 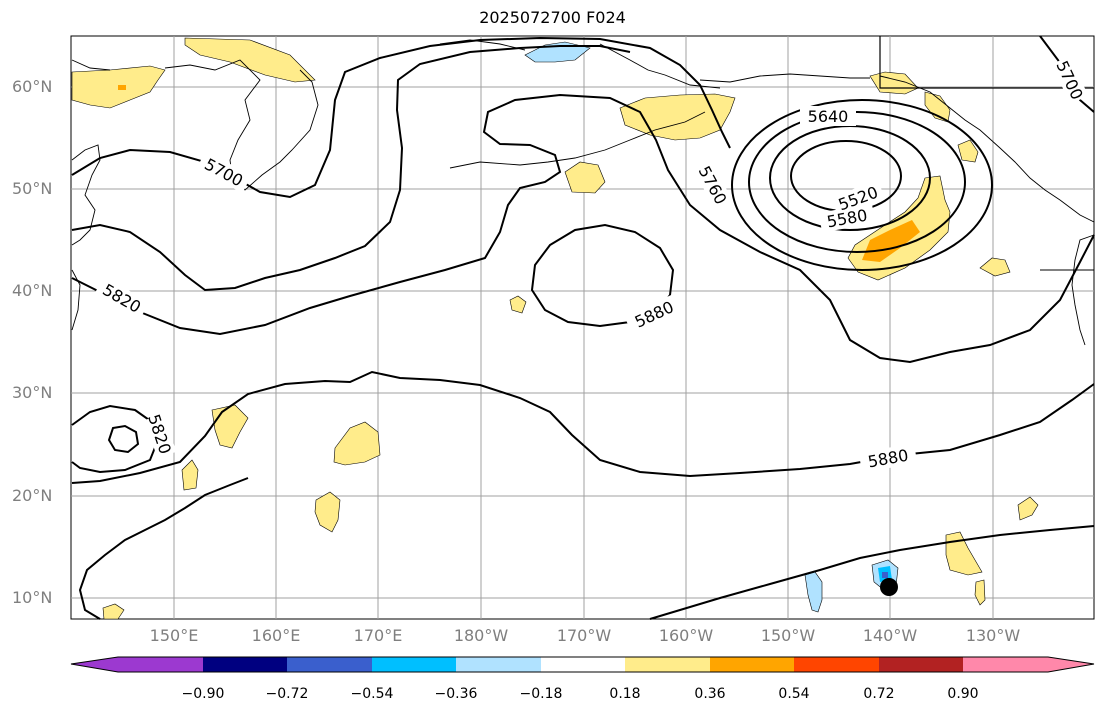 What do you see at coordinates (32, 392) in the screenshot?
I see `lat-label: 30°N` at bounding box center [32, 392].